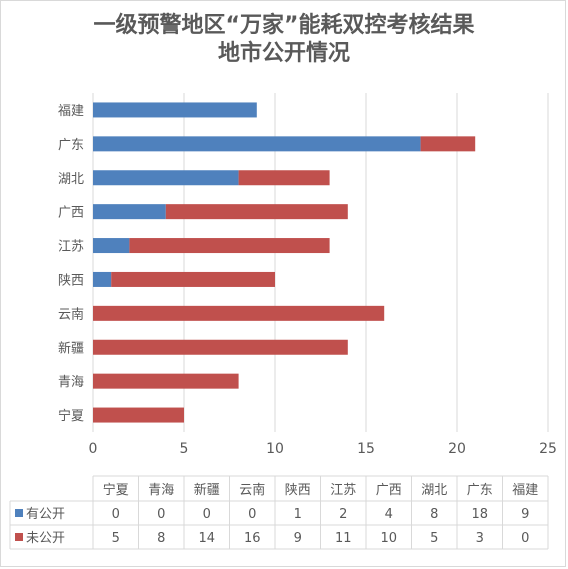  I want to click on y-category-label: 陕西, so click(71, 280).